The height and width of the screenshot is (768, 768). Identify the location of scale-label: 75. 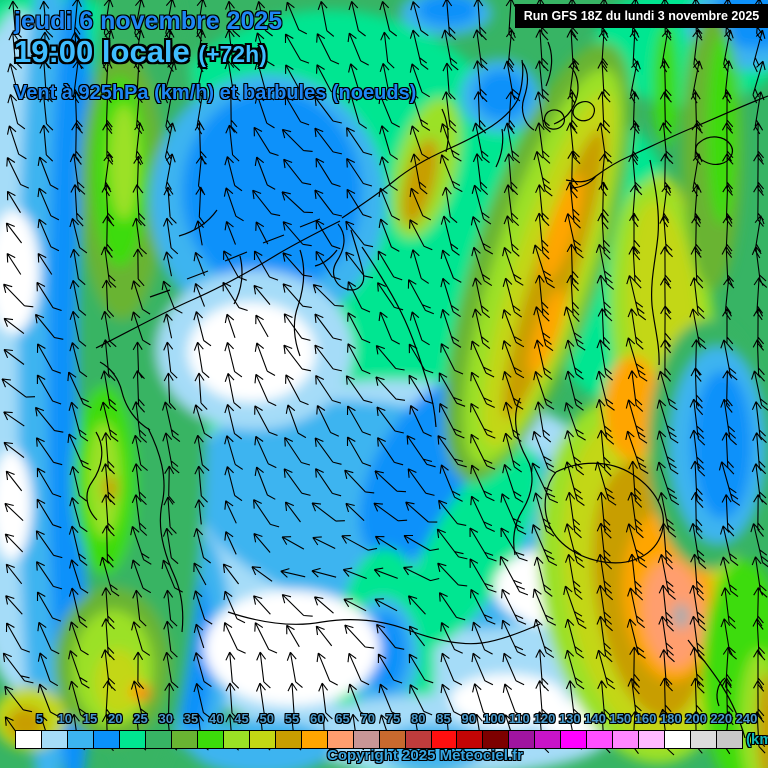
(393, 718).